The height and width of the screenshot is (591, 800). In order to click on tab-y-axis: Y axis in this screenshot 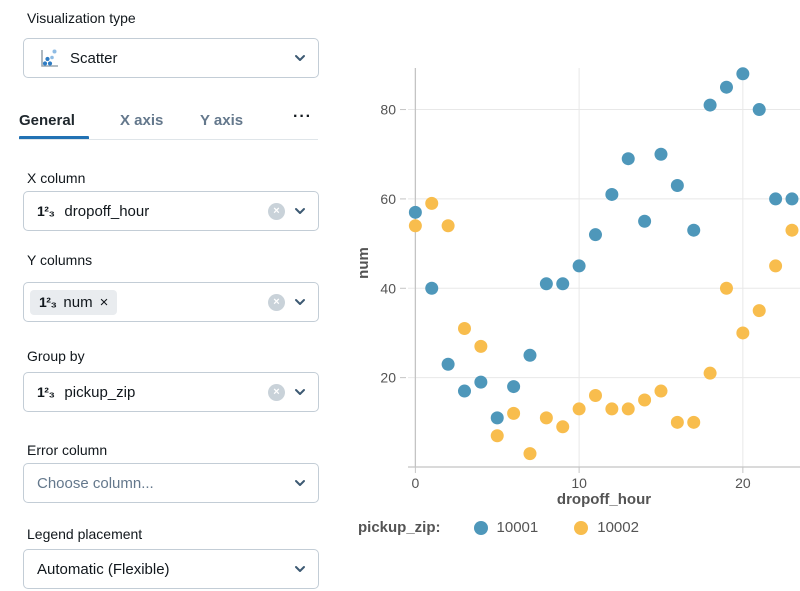, I will do `click(222, 120)`.